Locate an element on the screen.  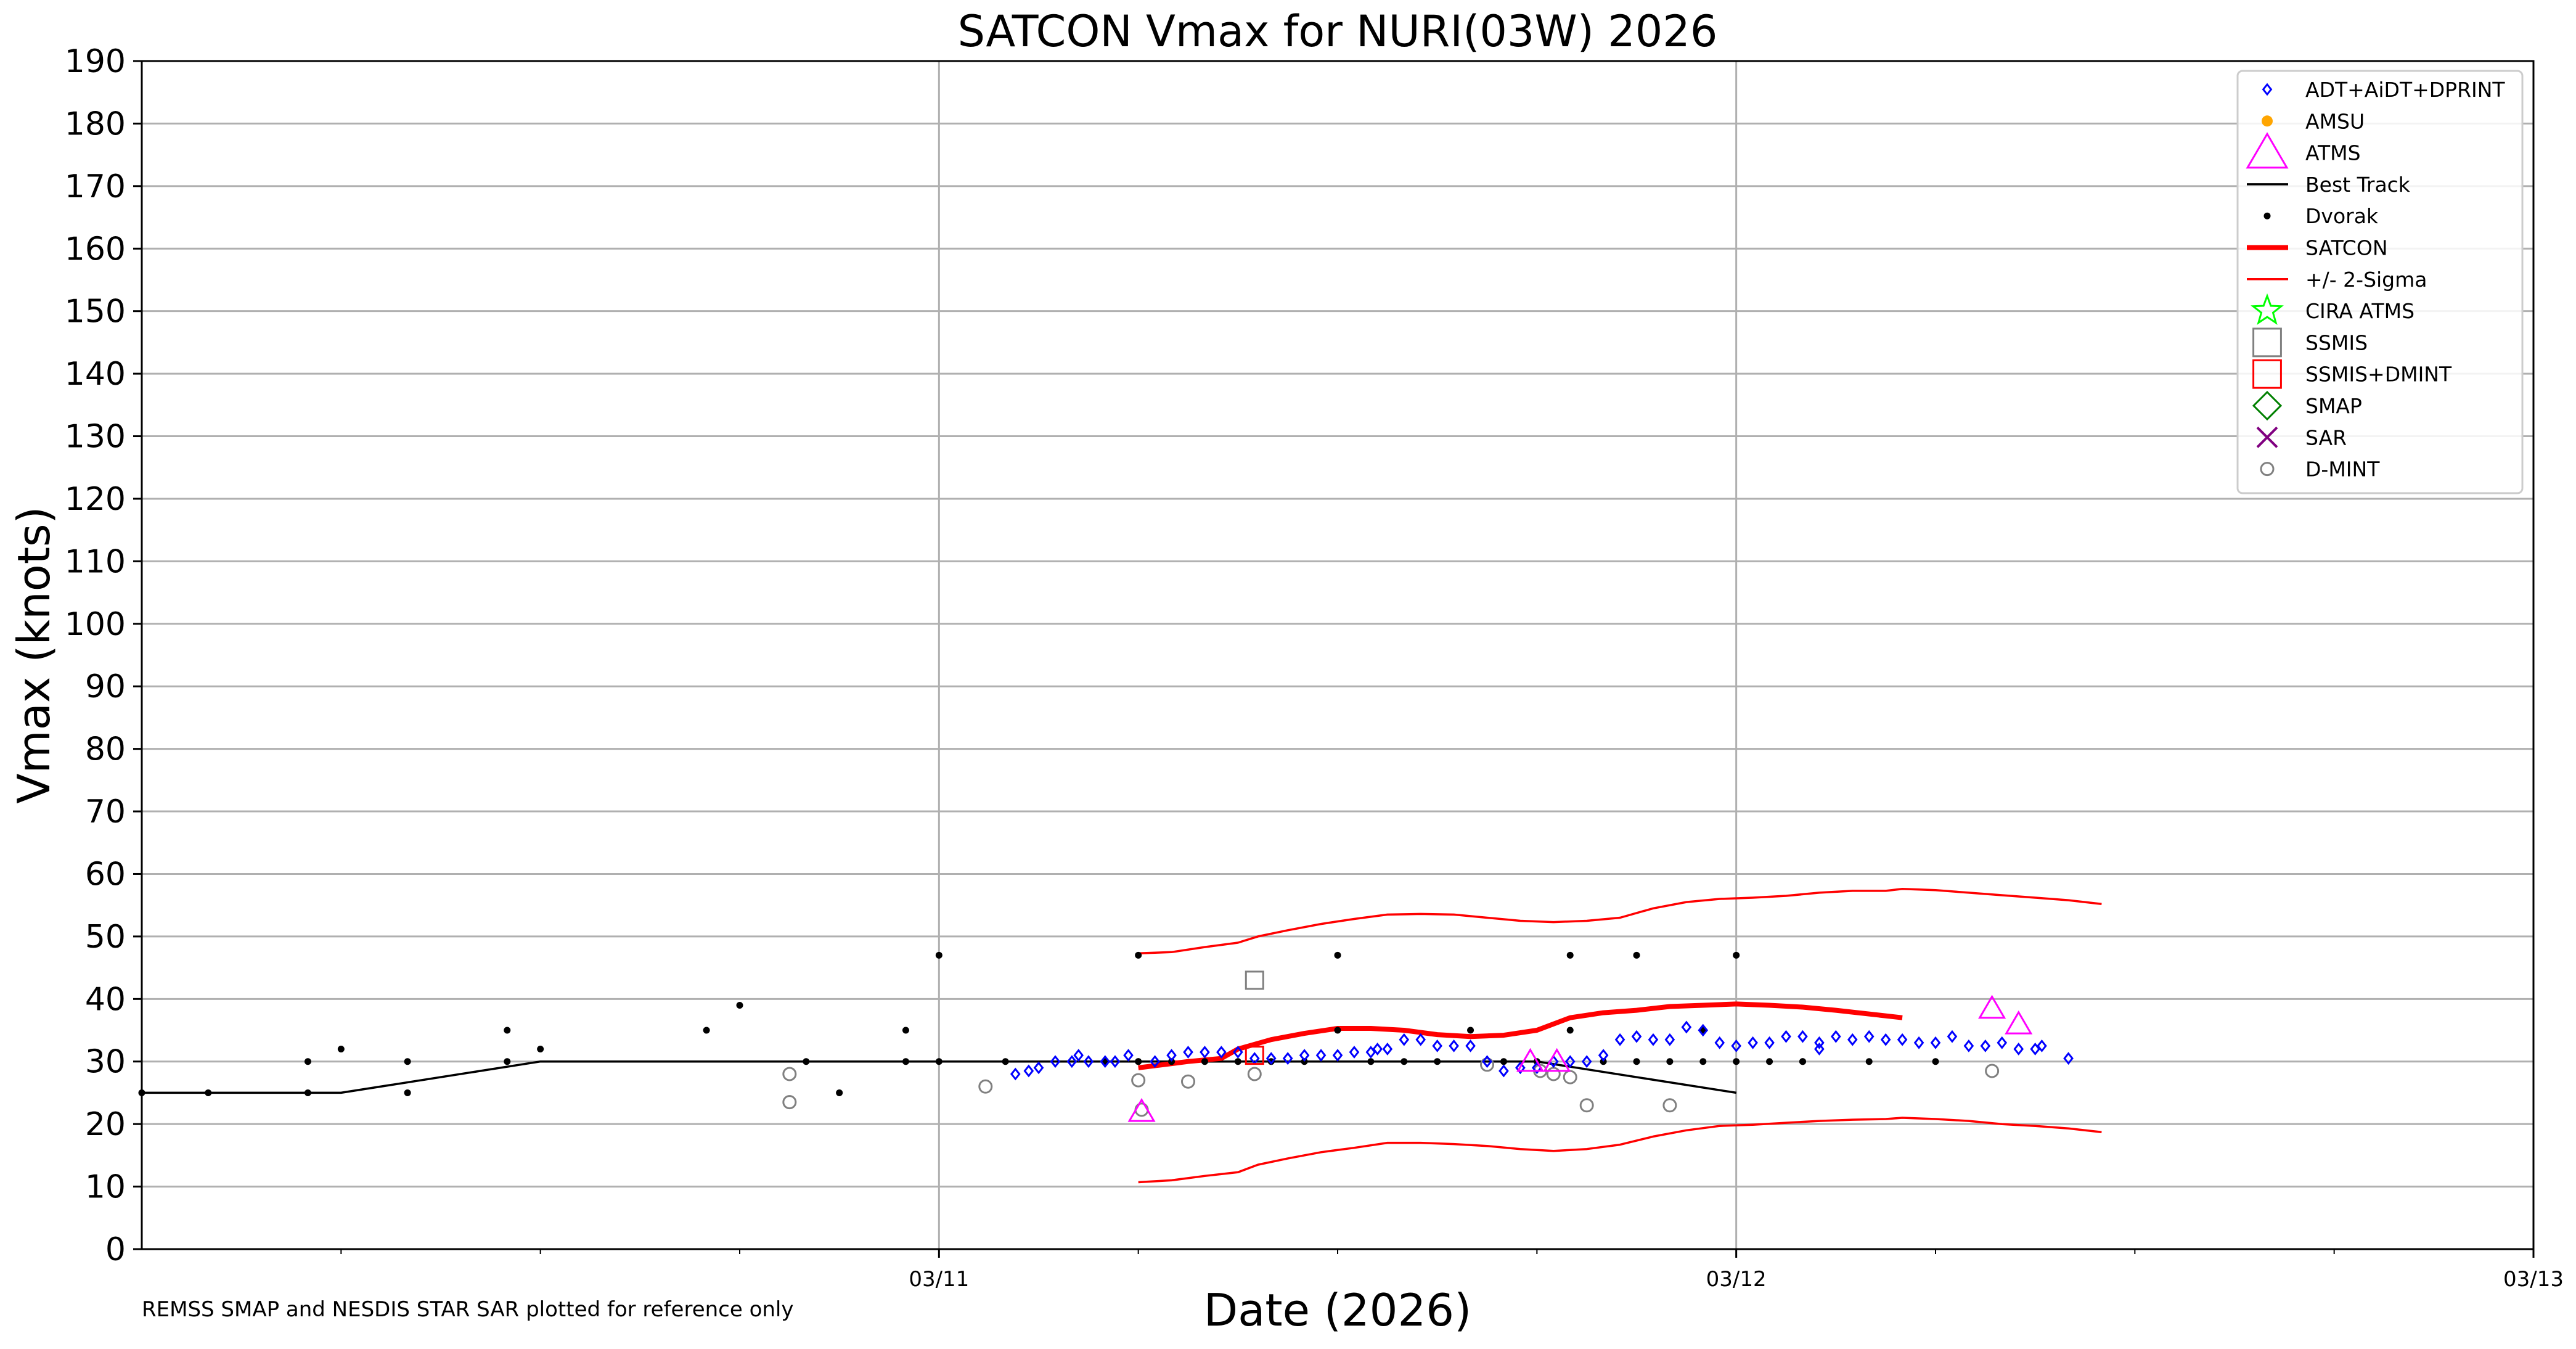
legend-label: SSMIS is located at coordinates (2336, 342).